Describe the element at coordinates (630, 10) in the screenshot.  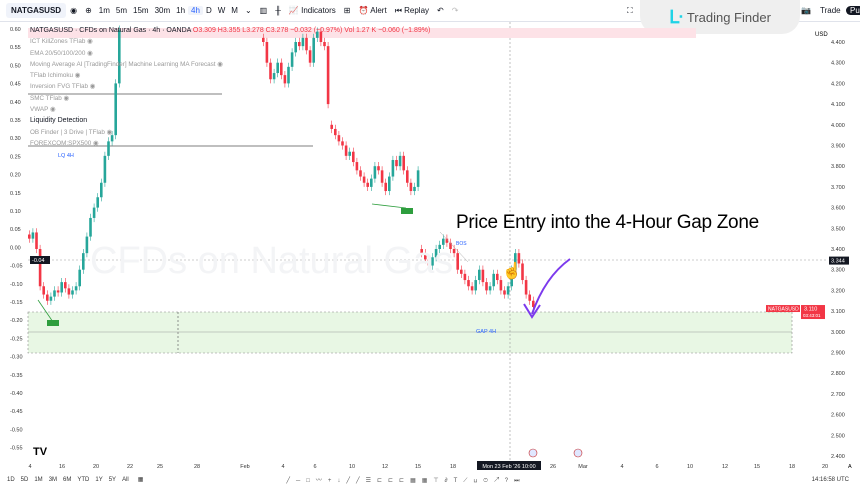
I see `fullscreen-icon: ⛶` at that location.